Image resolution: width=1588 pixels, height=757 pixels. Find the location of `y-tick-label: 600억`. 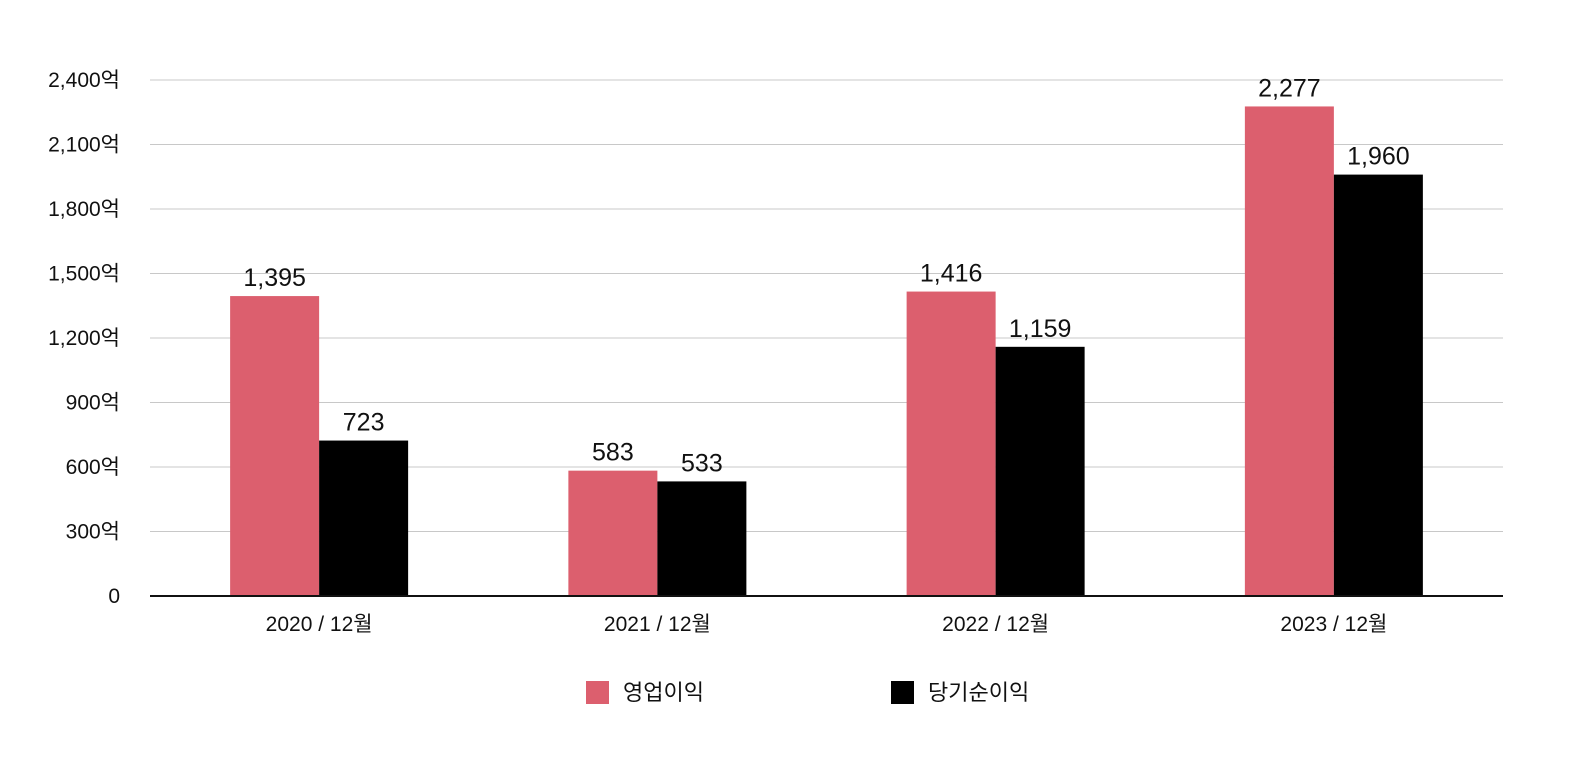

y-tick-label: 600억 is located at coordinates (93, 467).